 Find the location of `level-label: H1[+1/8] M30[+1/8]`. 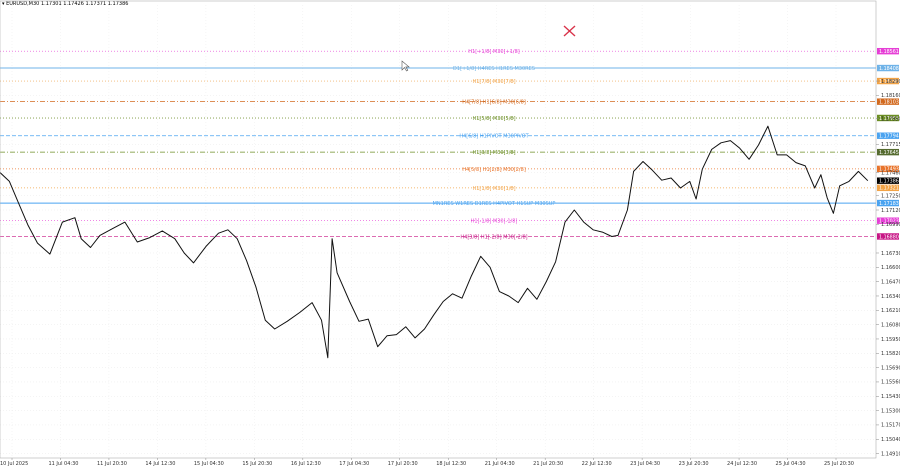

level-label: H1[+1/8] M30[+1/8] is located at coordinates (494, 52).